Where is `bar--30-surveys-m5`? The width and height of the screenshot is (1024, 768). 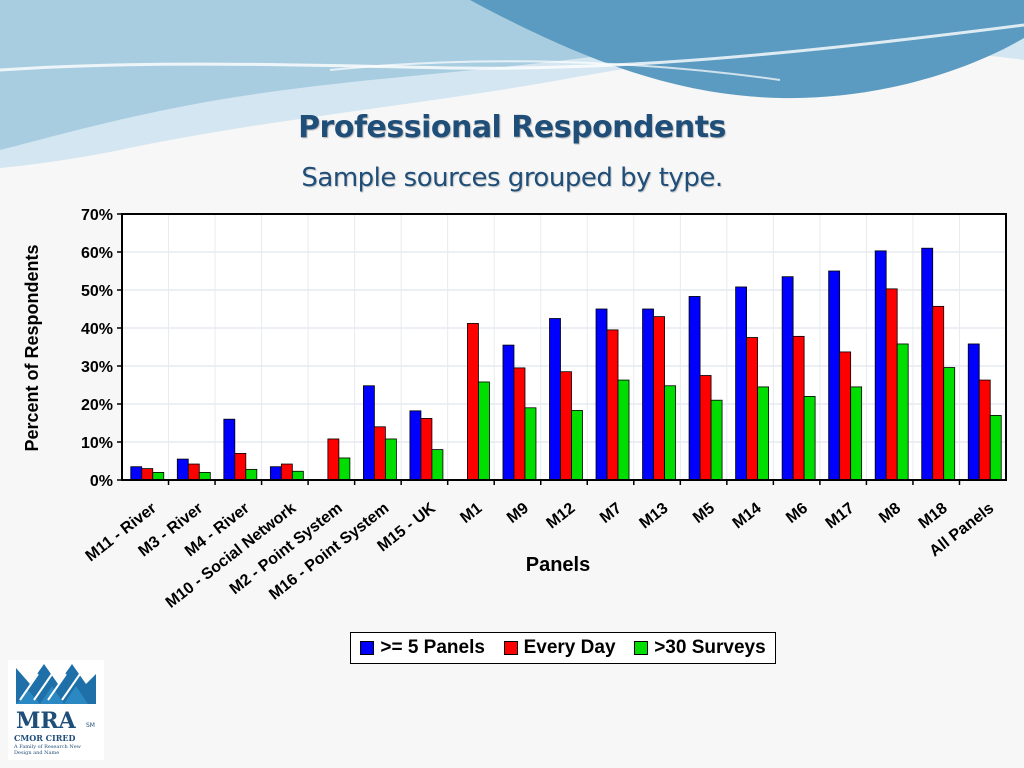 bar--30-surveys-m5 is located at coordinates (716, 440).